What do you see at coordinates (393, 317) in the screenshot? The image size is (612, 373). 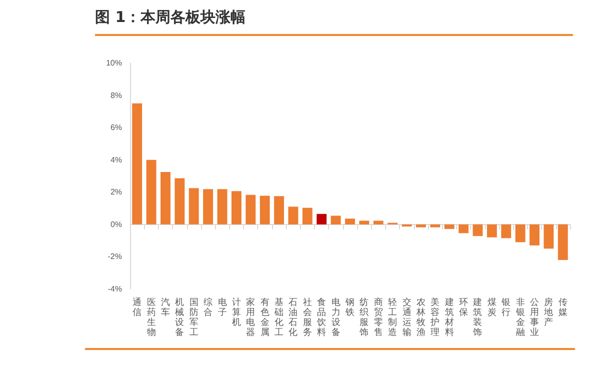 I see `x-tick-label: 轻工制造` at bounding box center [393, 317].